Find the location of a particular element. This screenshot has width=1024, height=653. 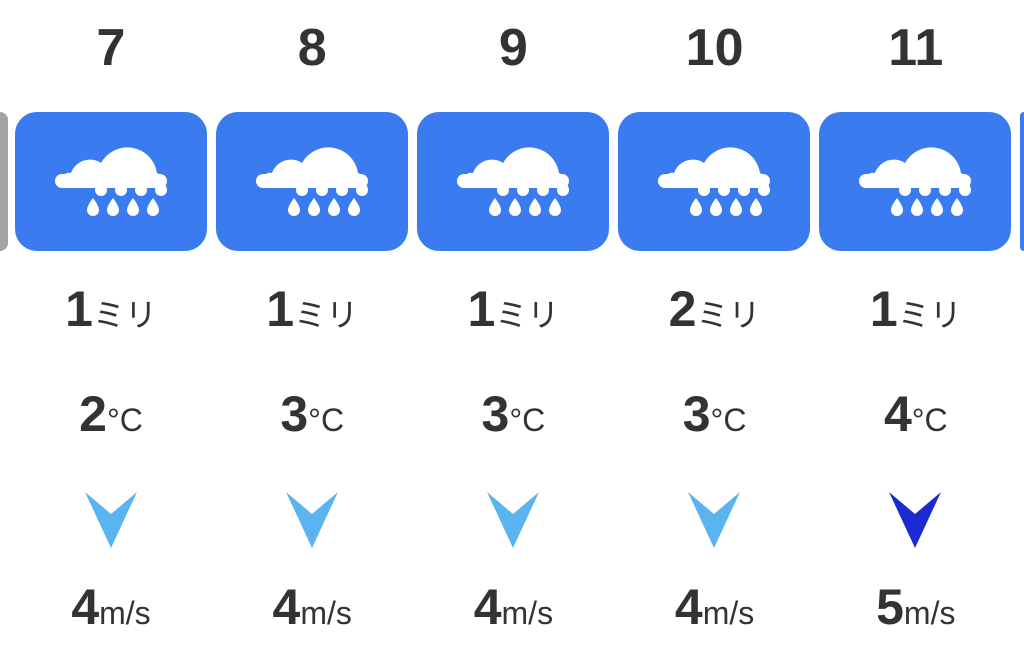

temperature: 4°C is located at coordinates (915, 414).